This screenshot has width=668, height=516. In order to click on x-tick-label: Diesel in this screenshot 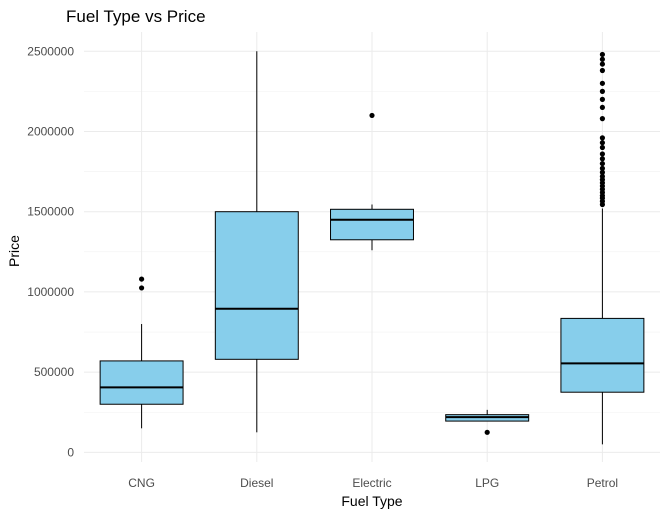, I will do `click(256, 483)`.